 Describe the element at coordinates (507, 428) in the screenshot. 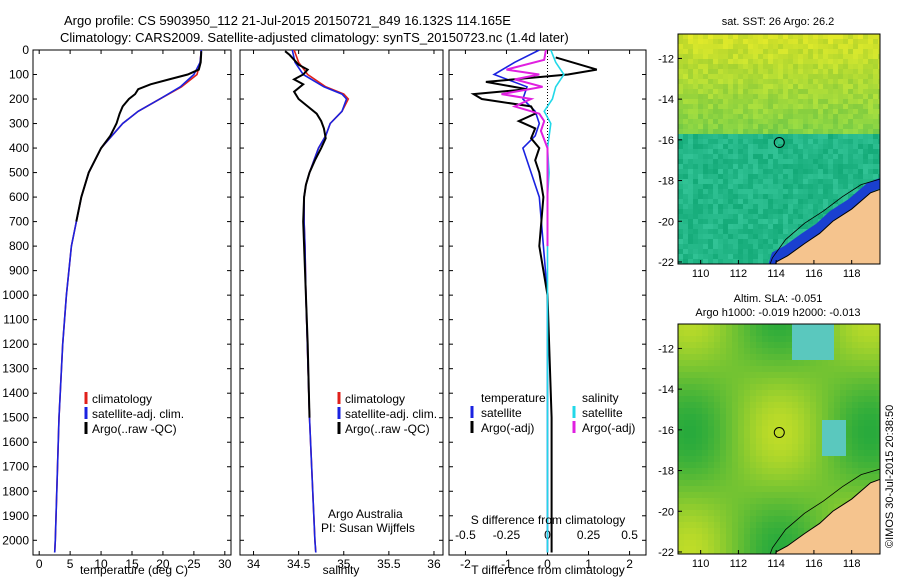

I see `legend-t-argo: Argo(-adj)` at that location.